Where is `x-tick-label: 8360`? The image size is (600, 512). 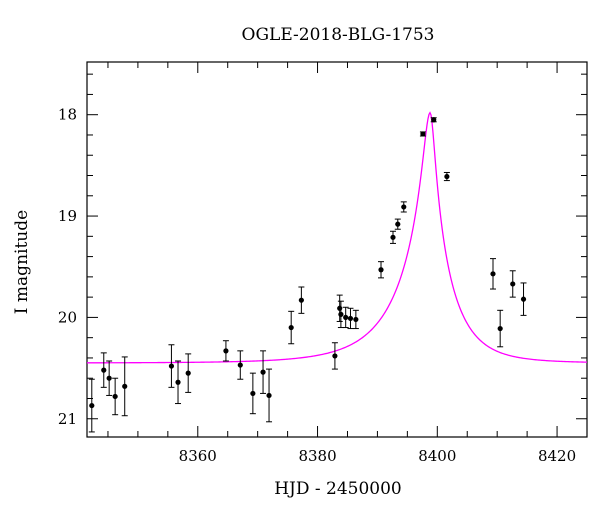 x-tick-label: 8360 is located at coordinates (198, 456).